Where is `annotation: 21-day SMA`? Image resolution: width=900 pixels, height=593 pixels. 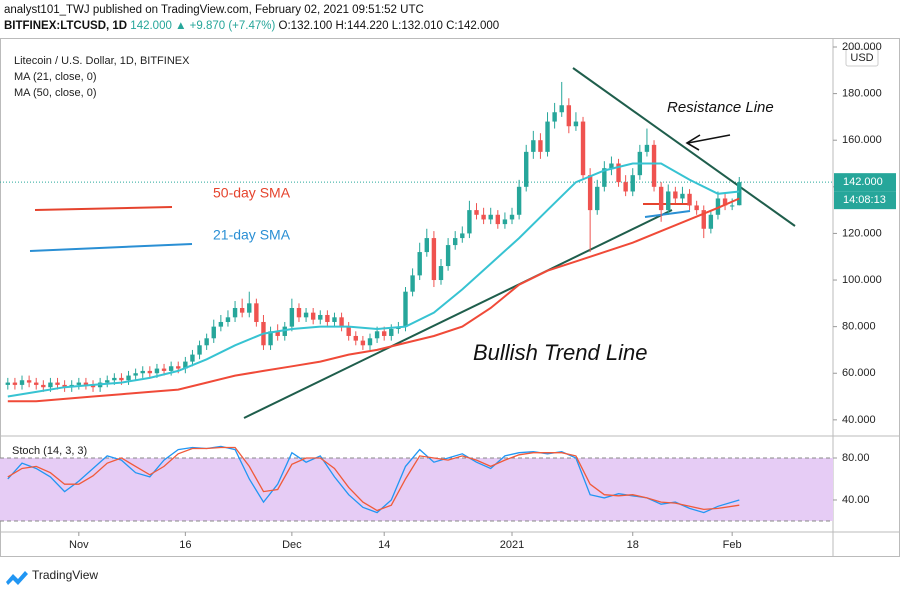
annotation: 21-day SMA is located at coordinates (252, 235).